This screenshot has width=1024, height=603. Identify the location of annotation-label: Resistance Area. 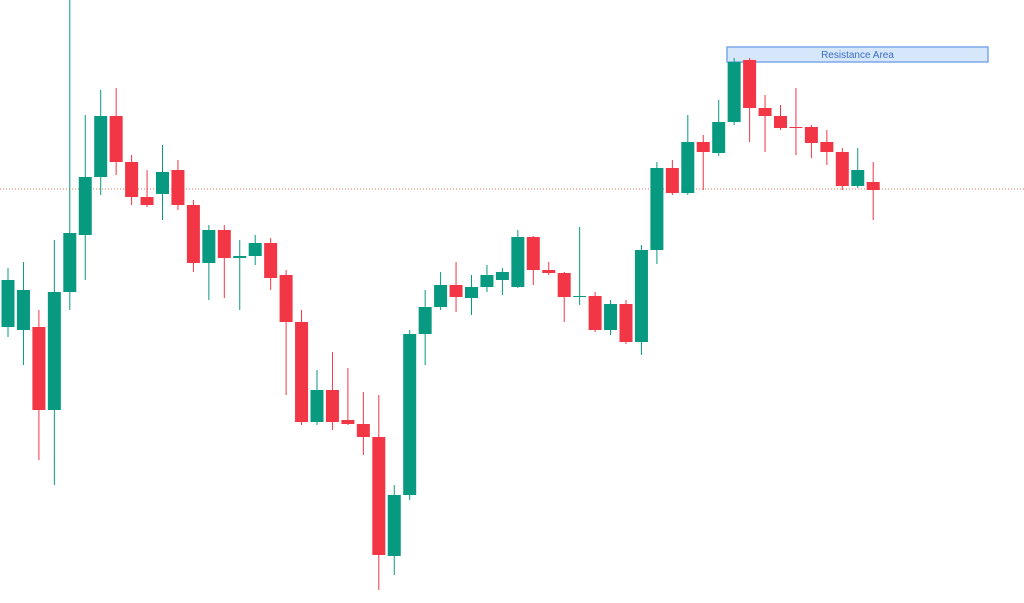
(857, 55).